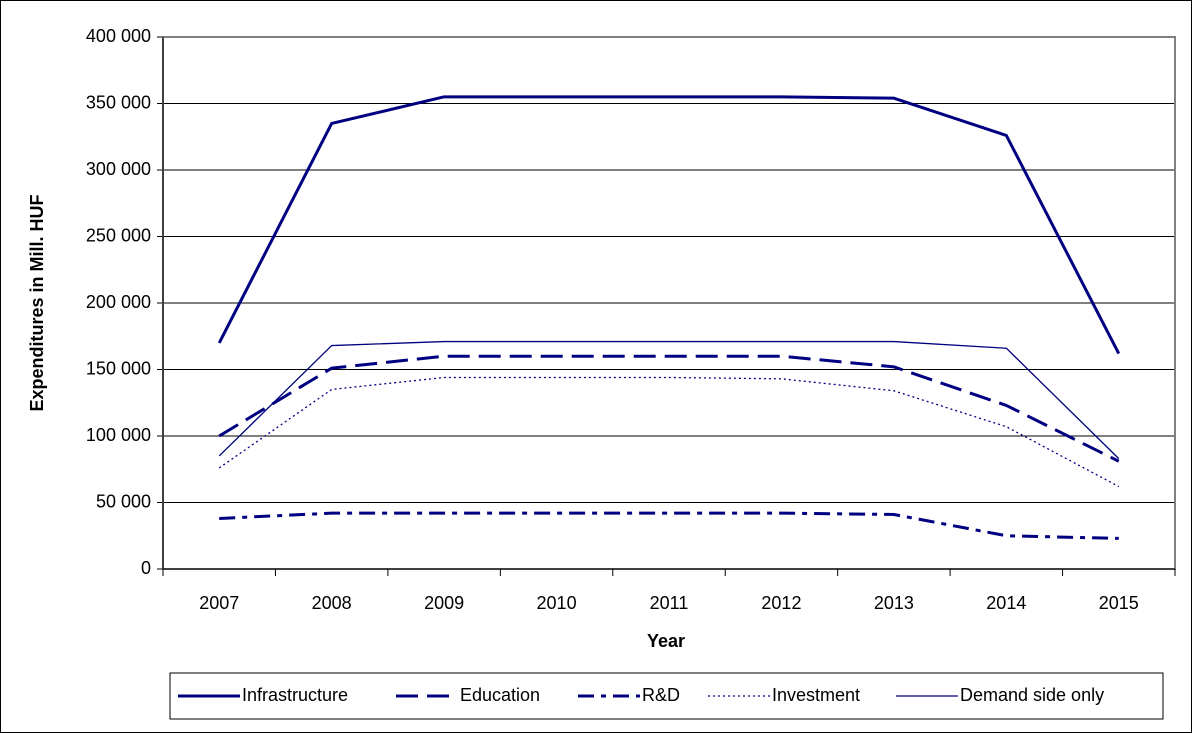 Image resolution: width=1192 pixels, height=733 pixels. Describe the element at coordinates (500, 695) in the screenshot. I see `legend-label: Education` at that location.